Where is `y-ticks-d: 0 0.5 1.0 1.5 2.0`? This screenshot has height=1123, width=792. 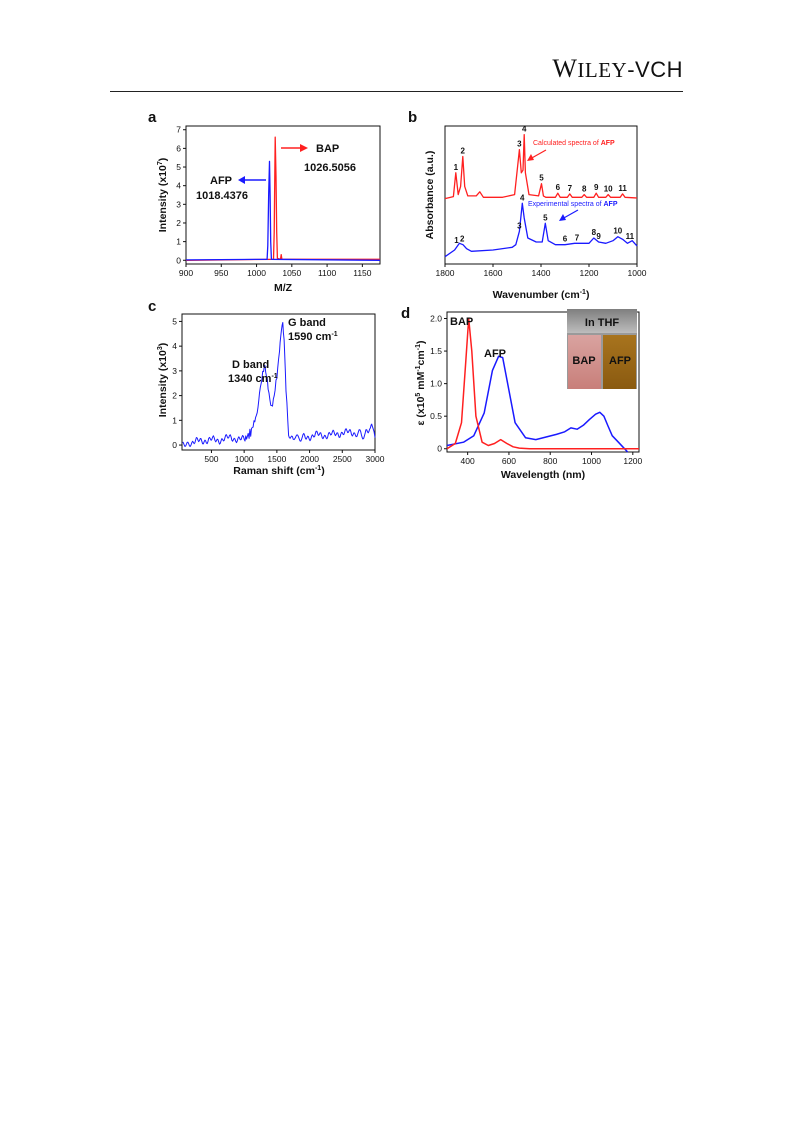 y-ticks-d: 0 0.5 1.0 1.5 2.0 is located at coordinates (438, 384).